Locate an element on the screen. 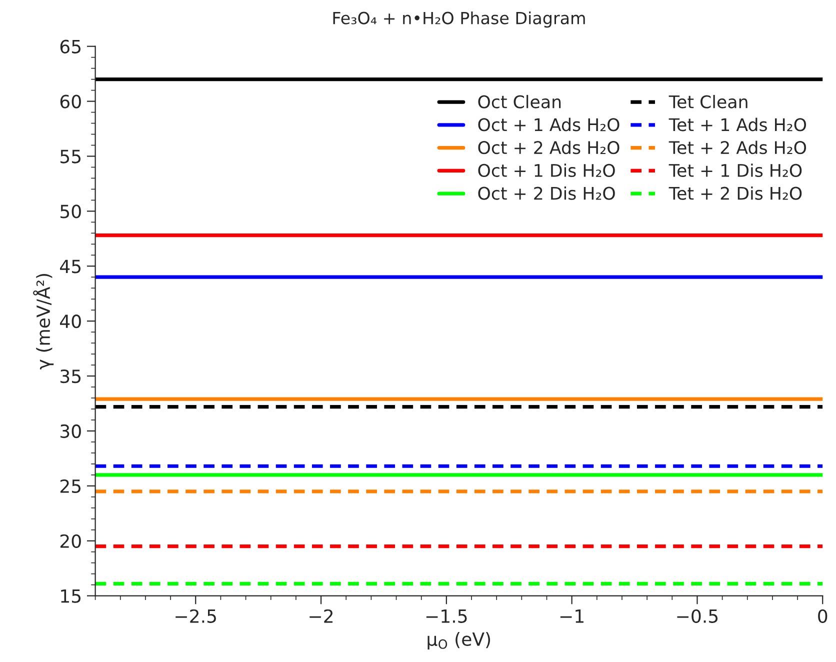 The width and height of the screenshot is (836, 662). y-tick-label: 50 is located at coordinates (70, 211).